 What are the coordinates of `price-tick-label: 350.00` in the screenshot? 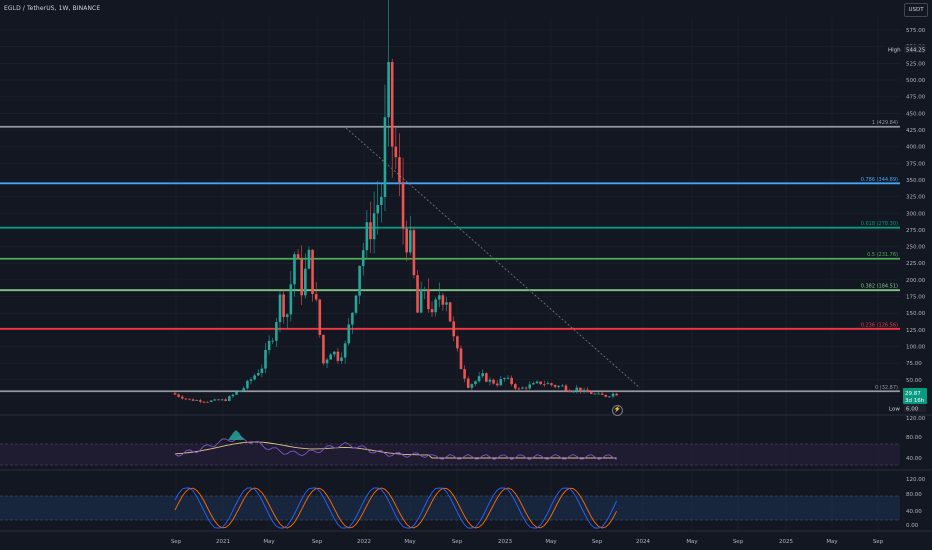 It's located at (916, 181).